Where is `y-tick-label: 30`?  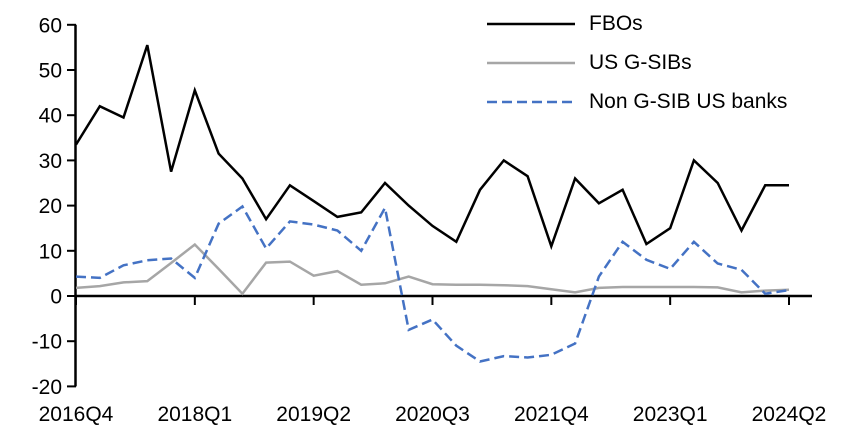
y-tick-label: 30 is located at coordinates (50, 161).